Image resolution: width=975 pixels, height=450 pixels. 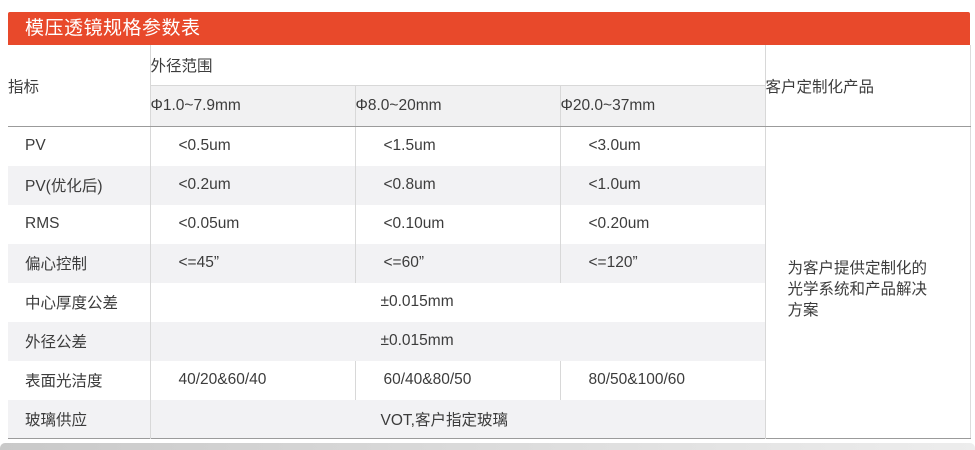 I want to click on row-label: 偏心控制, so click(x=79, y=263).